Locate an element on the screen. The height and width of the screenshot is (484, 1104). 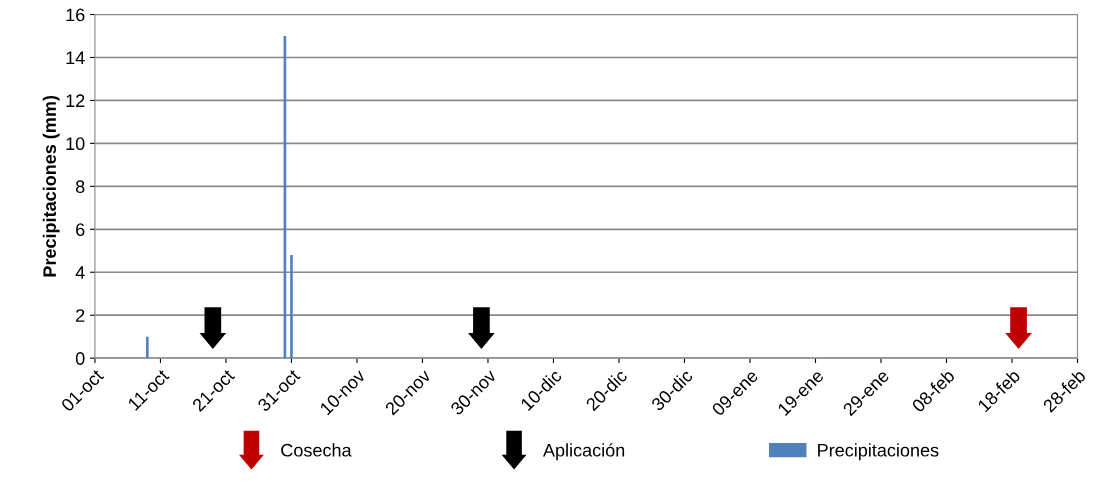
legend-label: Cosecha is located at coordinates (316, 450).